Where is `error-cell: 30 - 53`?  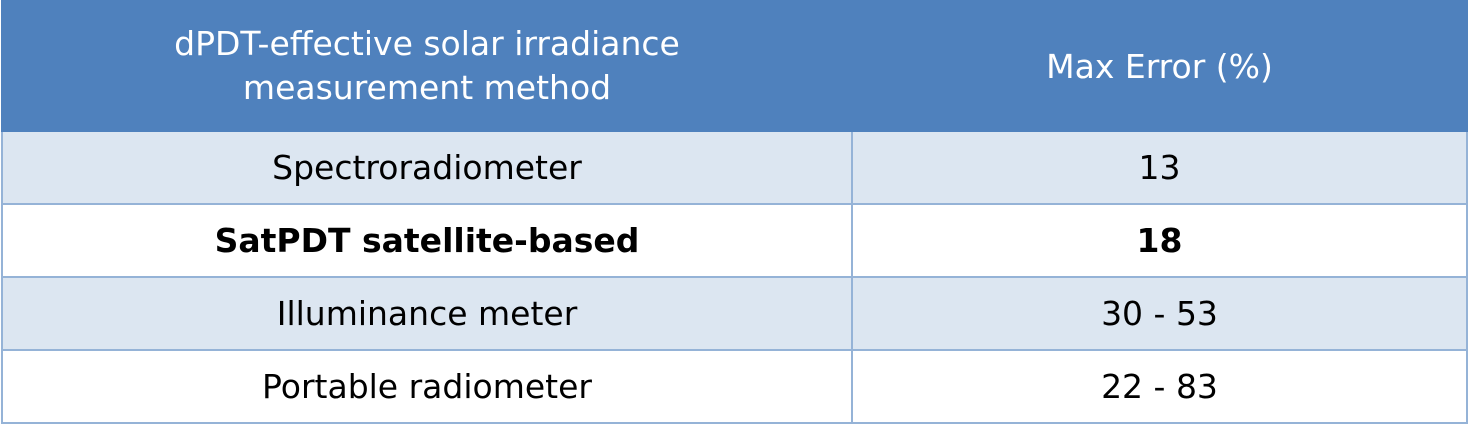
error-cell: 30 - 53 is located at coordinates (1159, 313).